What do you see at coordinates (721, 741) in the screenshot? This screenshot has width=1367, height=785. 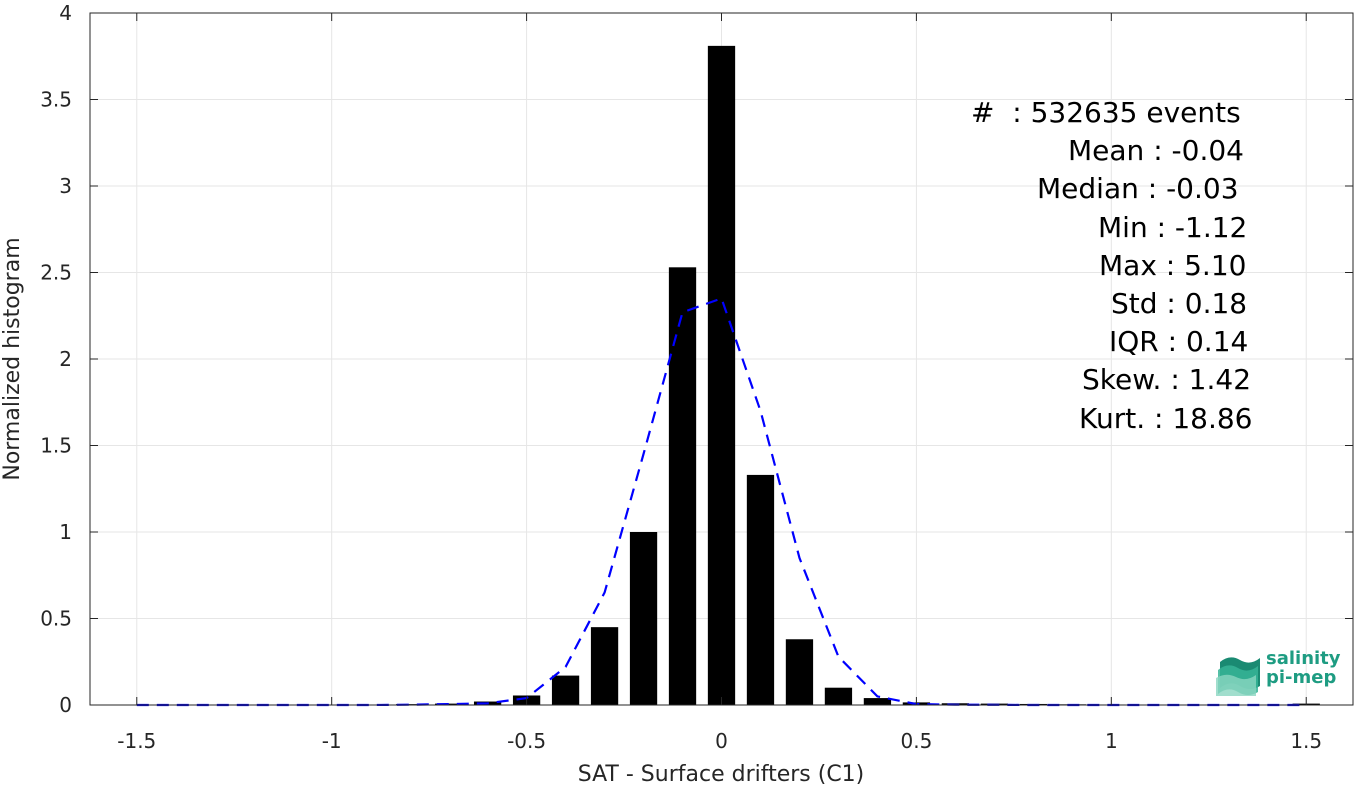 I see `x-tick-label: 0` at bounding box center [721, 741].